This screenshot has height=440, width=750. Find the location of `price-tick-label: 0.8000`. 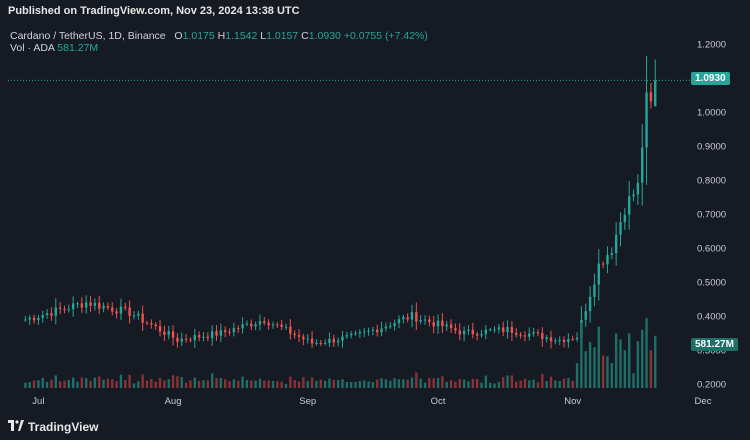

price-tick-label: 0.8000 is located at coordinates (711, 181).